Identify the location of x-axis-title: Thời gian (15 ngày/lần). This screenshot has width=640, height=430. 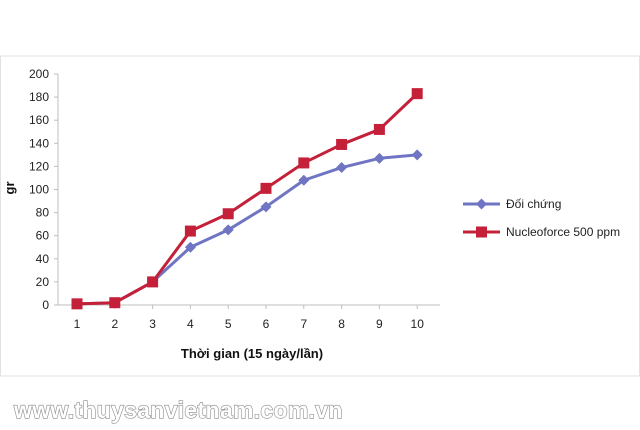
(252, 353).